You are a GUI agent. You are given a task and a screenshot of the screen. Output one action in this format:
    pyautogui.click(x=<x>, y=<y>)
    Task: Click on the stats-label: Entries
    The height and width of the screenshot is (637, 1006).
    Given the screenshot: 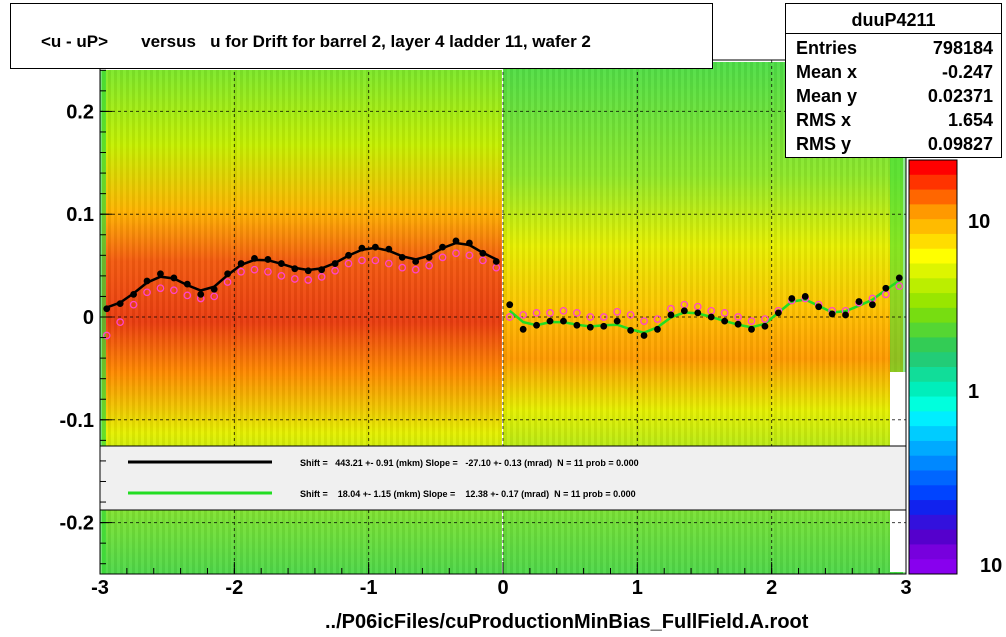 What is the action you would take?
    pyautogui.click(x=827, y=48)
    